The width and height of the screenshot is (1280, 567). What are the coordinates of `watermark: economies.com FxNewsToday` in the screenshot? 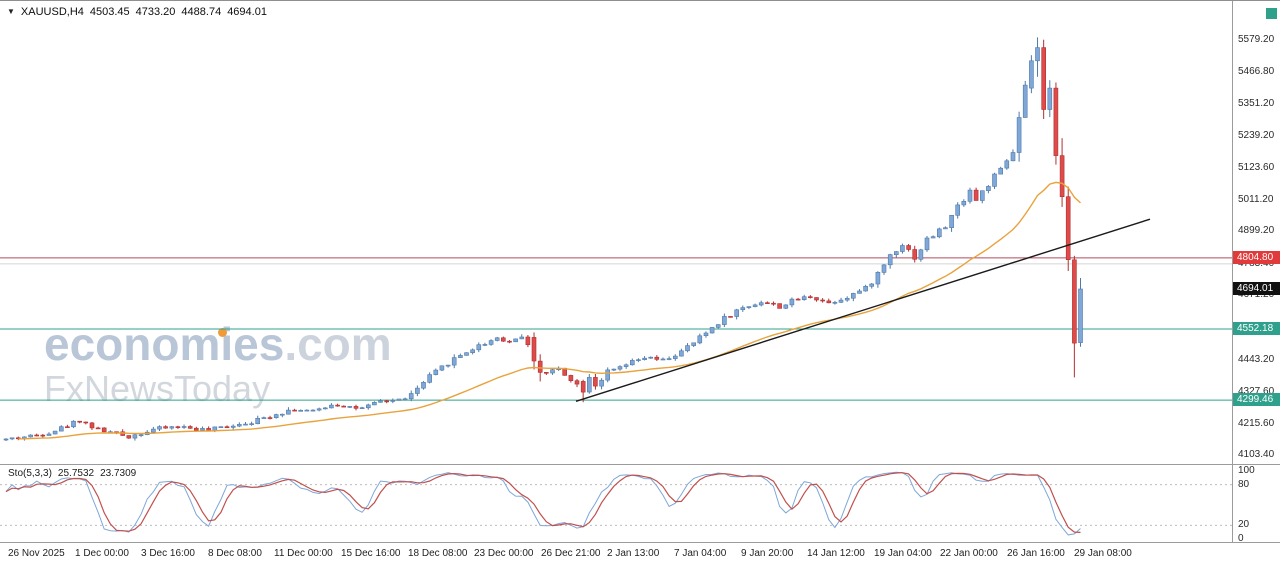 It's located at (218, 364).